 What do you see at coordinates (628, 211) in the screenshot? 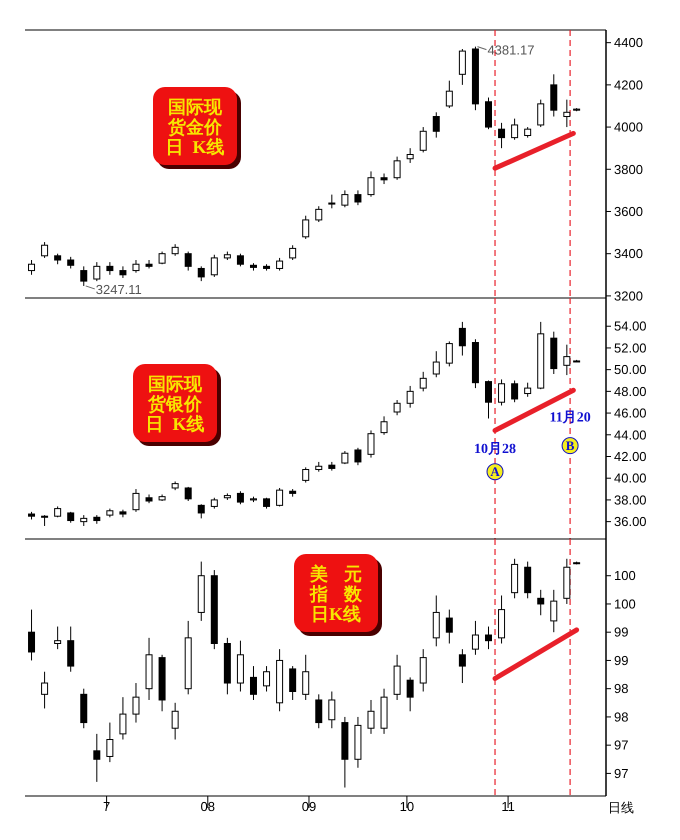
I see `y-tick-label: 3600` at bounding box center [628, 211].